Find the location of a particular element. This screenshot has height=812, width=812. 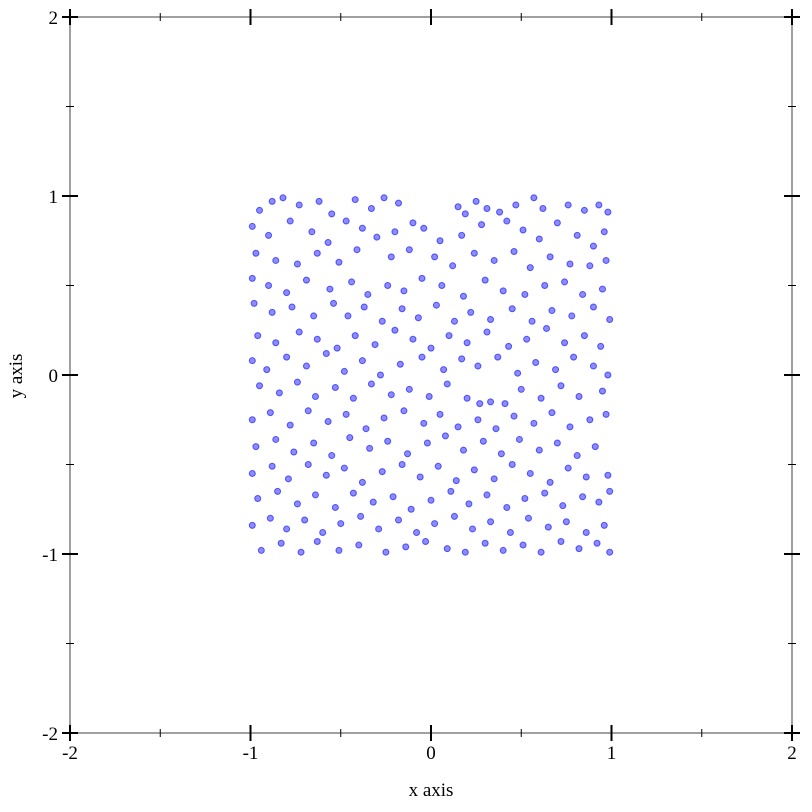

y-axis-title: y axis is located at coordinates (16, 376).